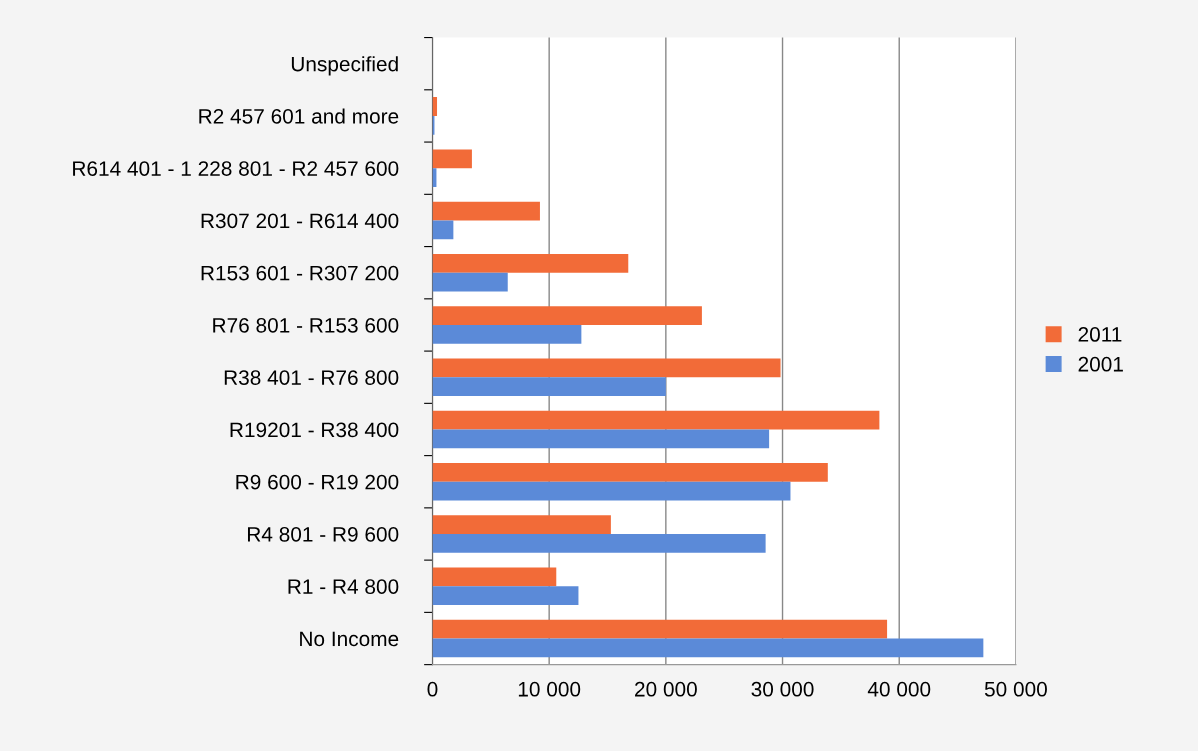 This screenshot has height=751, width=1198. Describe the element at coordinates (236, 168) in the screenshot. I see `y-tick-label: R614 401 - 1 228 801 - R2 457 600` at that location.